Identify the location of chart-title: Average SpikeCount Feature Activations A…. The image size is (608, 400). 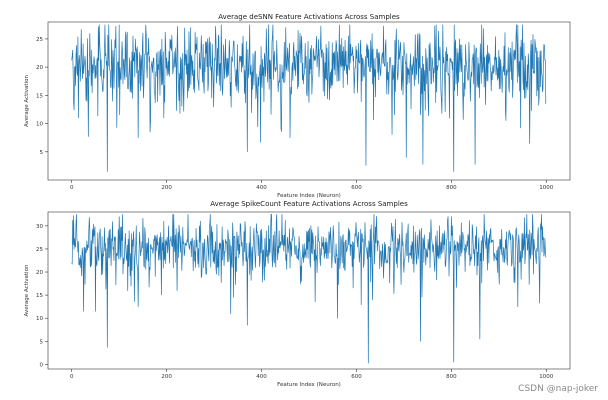
(309, 204).